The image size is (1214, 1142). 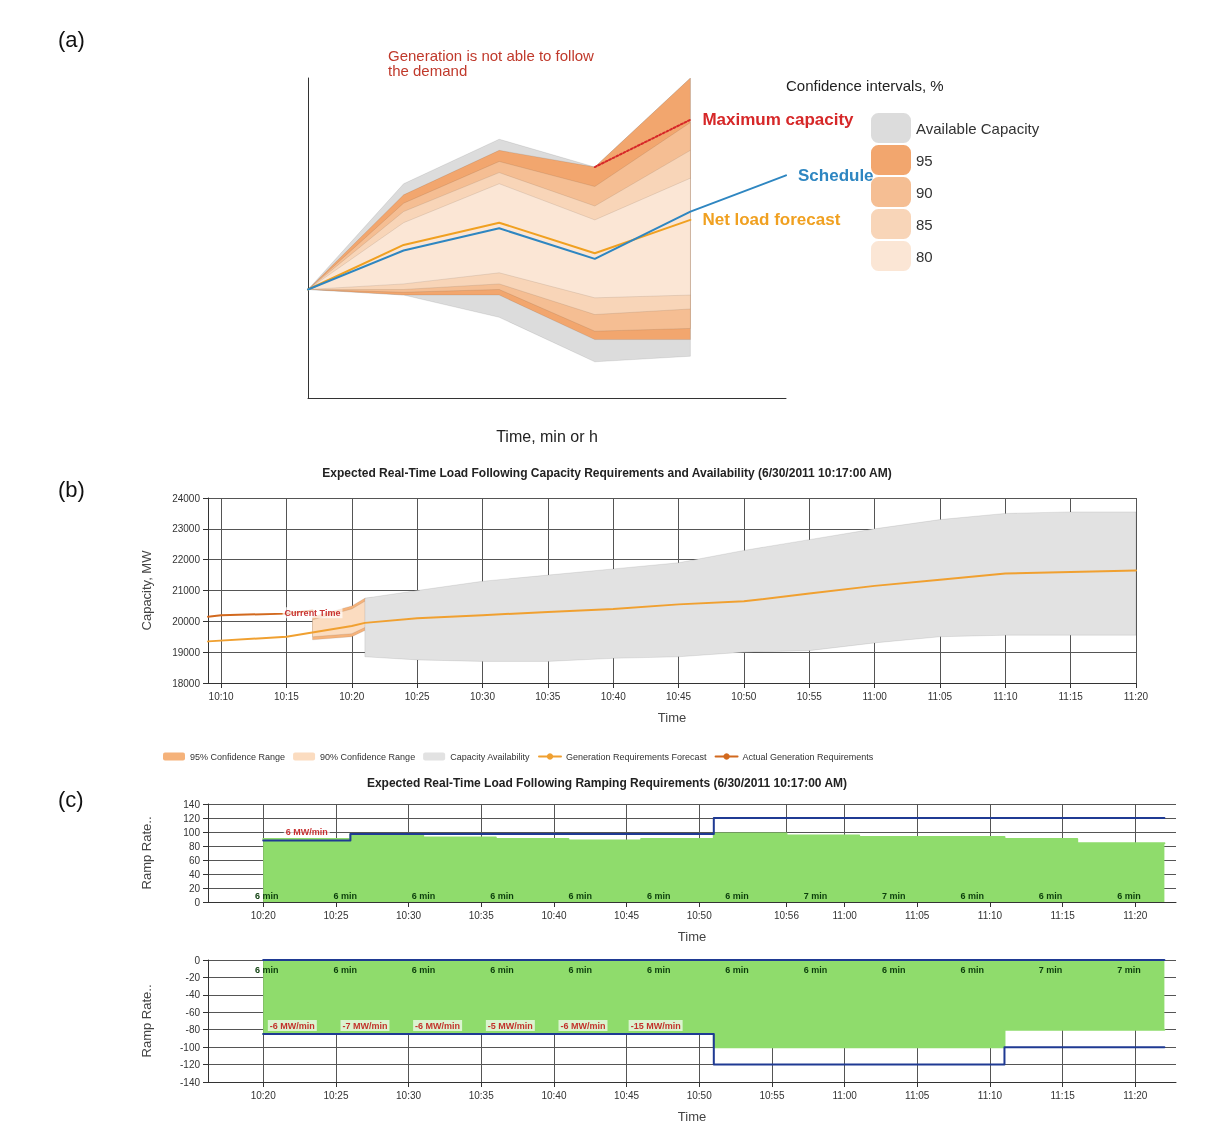 I want to click on y-tick-label: -40, so click(x=193, y=995).